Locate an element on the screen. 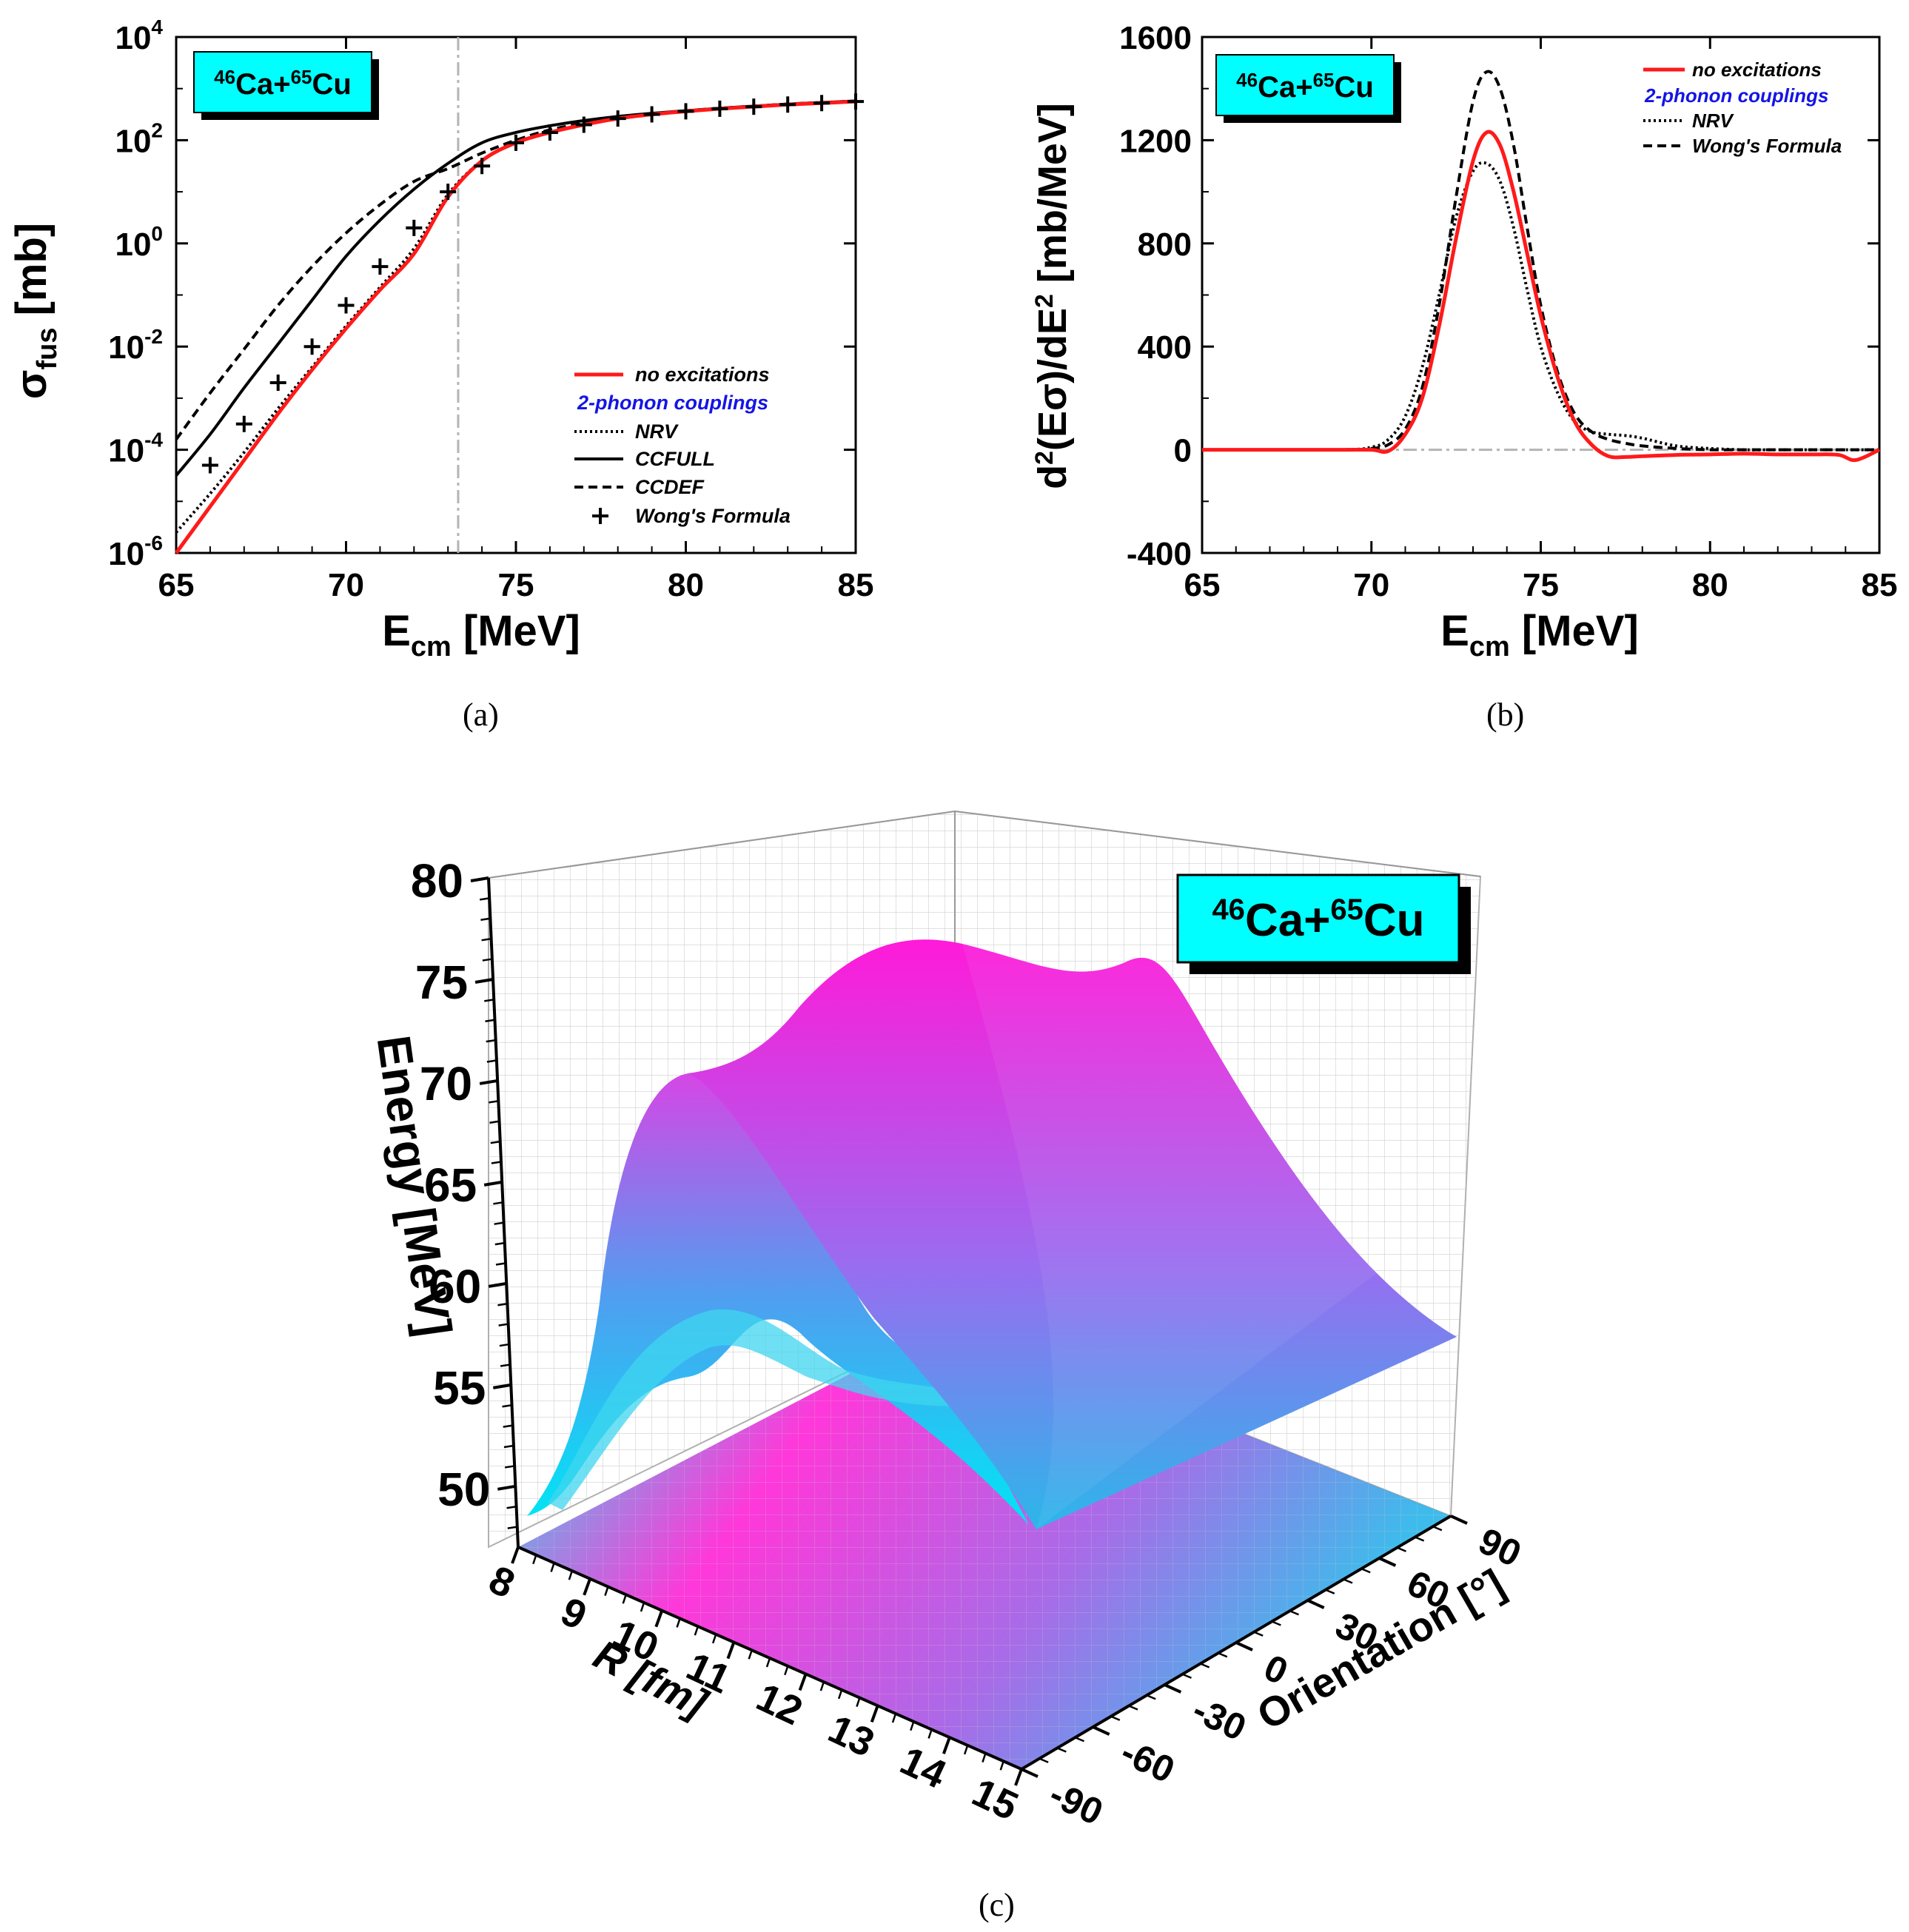 This screenshot has height=1932, width=1909. panel-a-legend-2-phonon: 2-phonon couplings is located at coordinates (672, 403).